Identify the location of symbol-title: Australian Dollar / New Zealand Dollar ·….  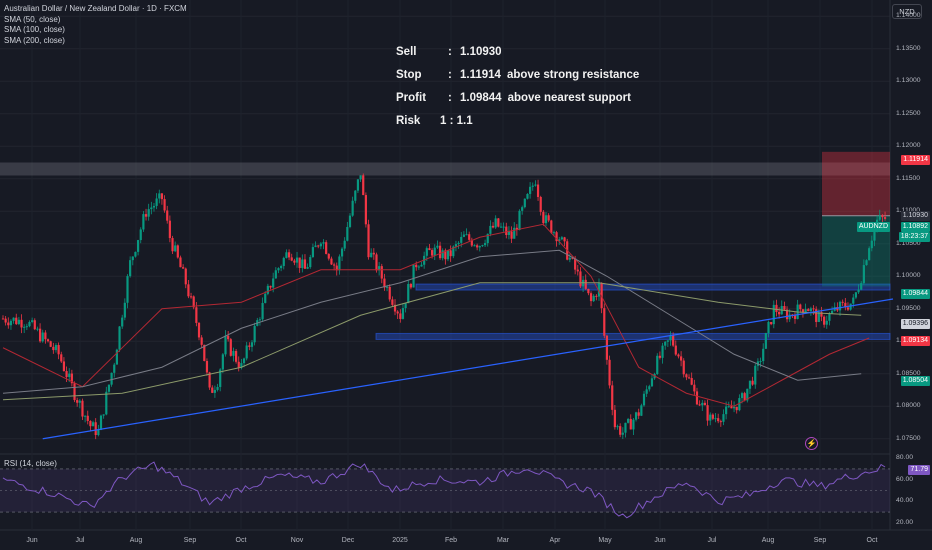
(95, 8).